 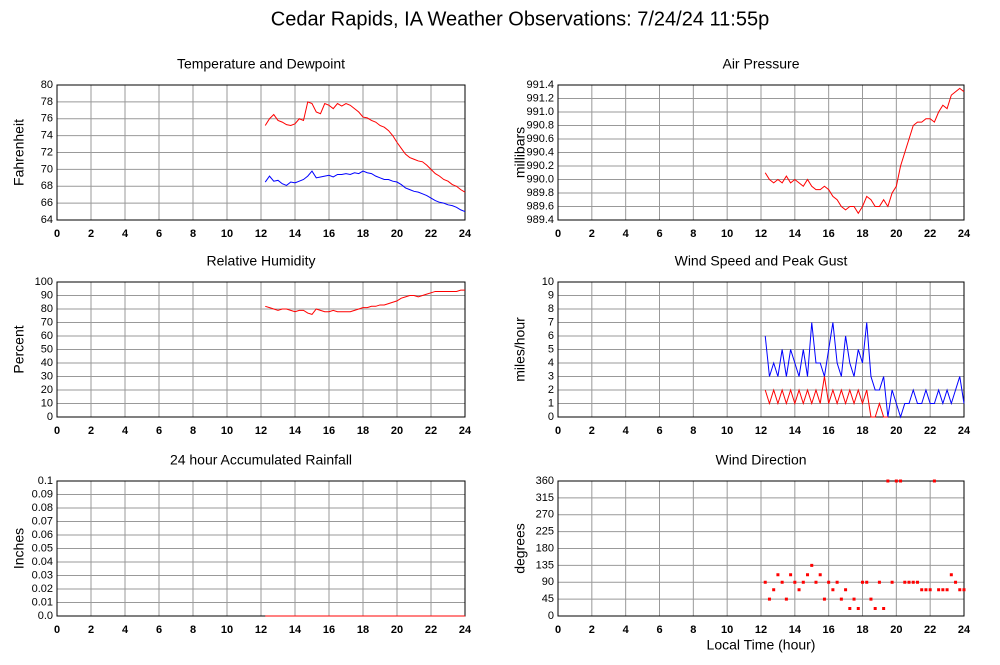 What do you see at coordinates (761, 645) in the screenshot?
I see `x-axis-label: Local Time (hour)` at bounding box center [761, 645].